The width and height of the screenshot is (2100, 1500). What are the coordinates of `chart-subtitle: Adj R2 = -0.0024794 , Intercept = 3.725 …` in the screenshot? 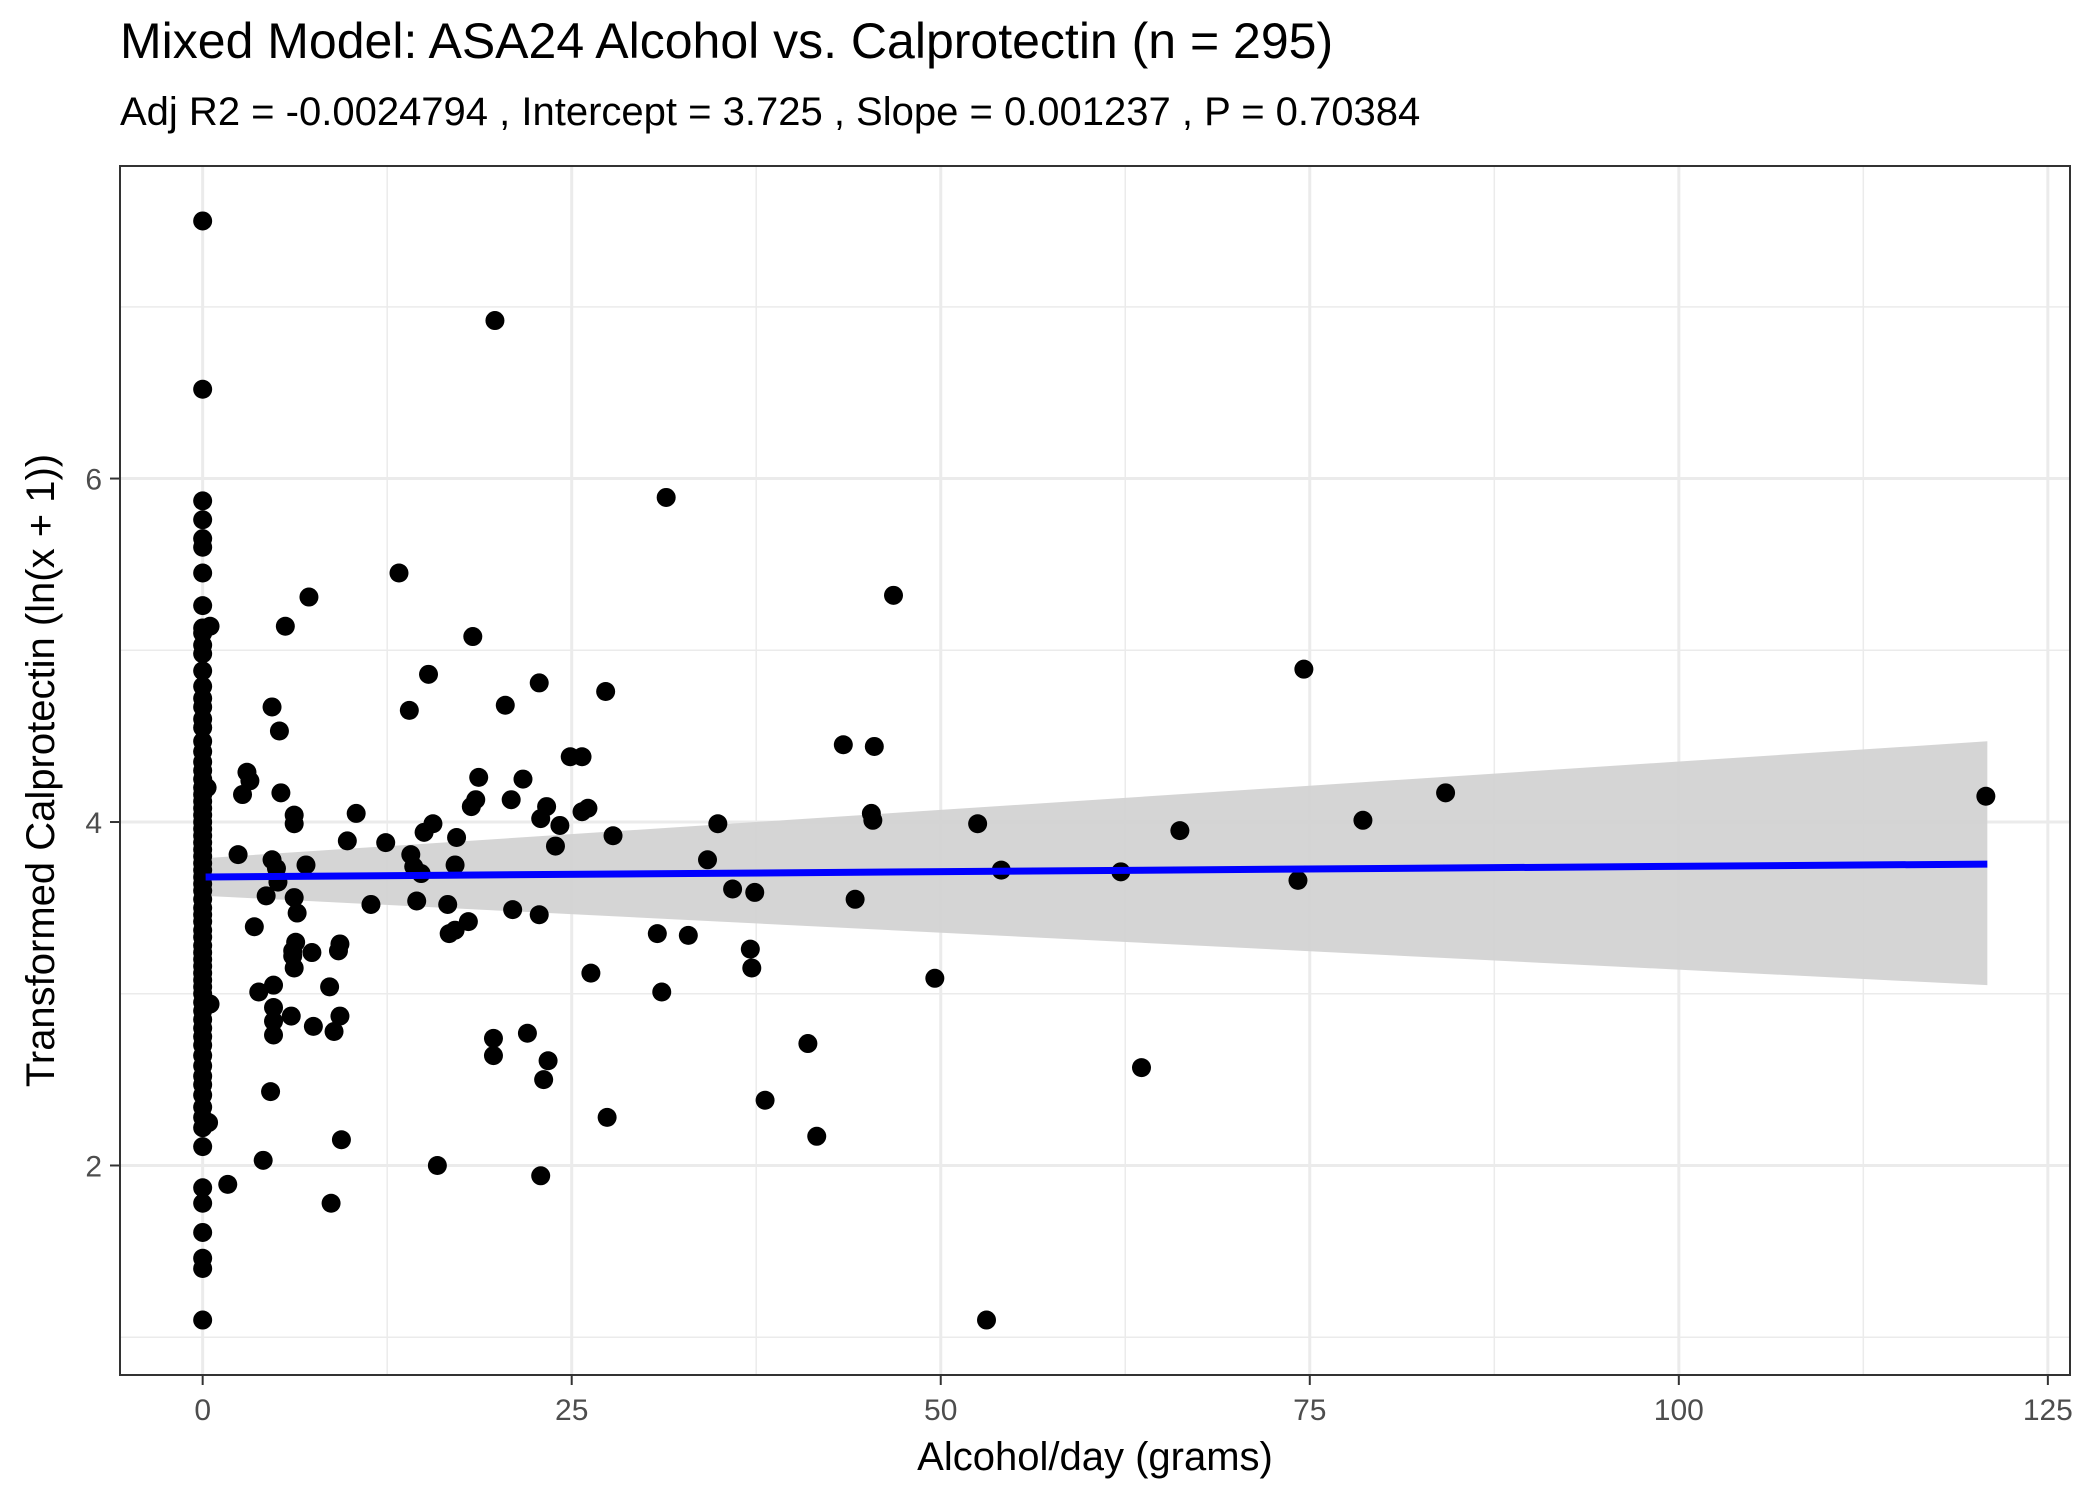 It's located at (770, 112).